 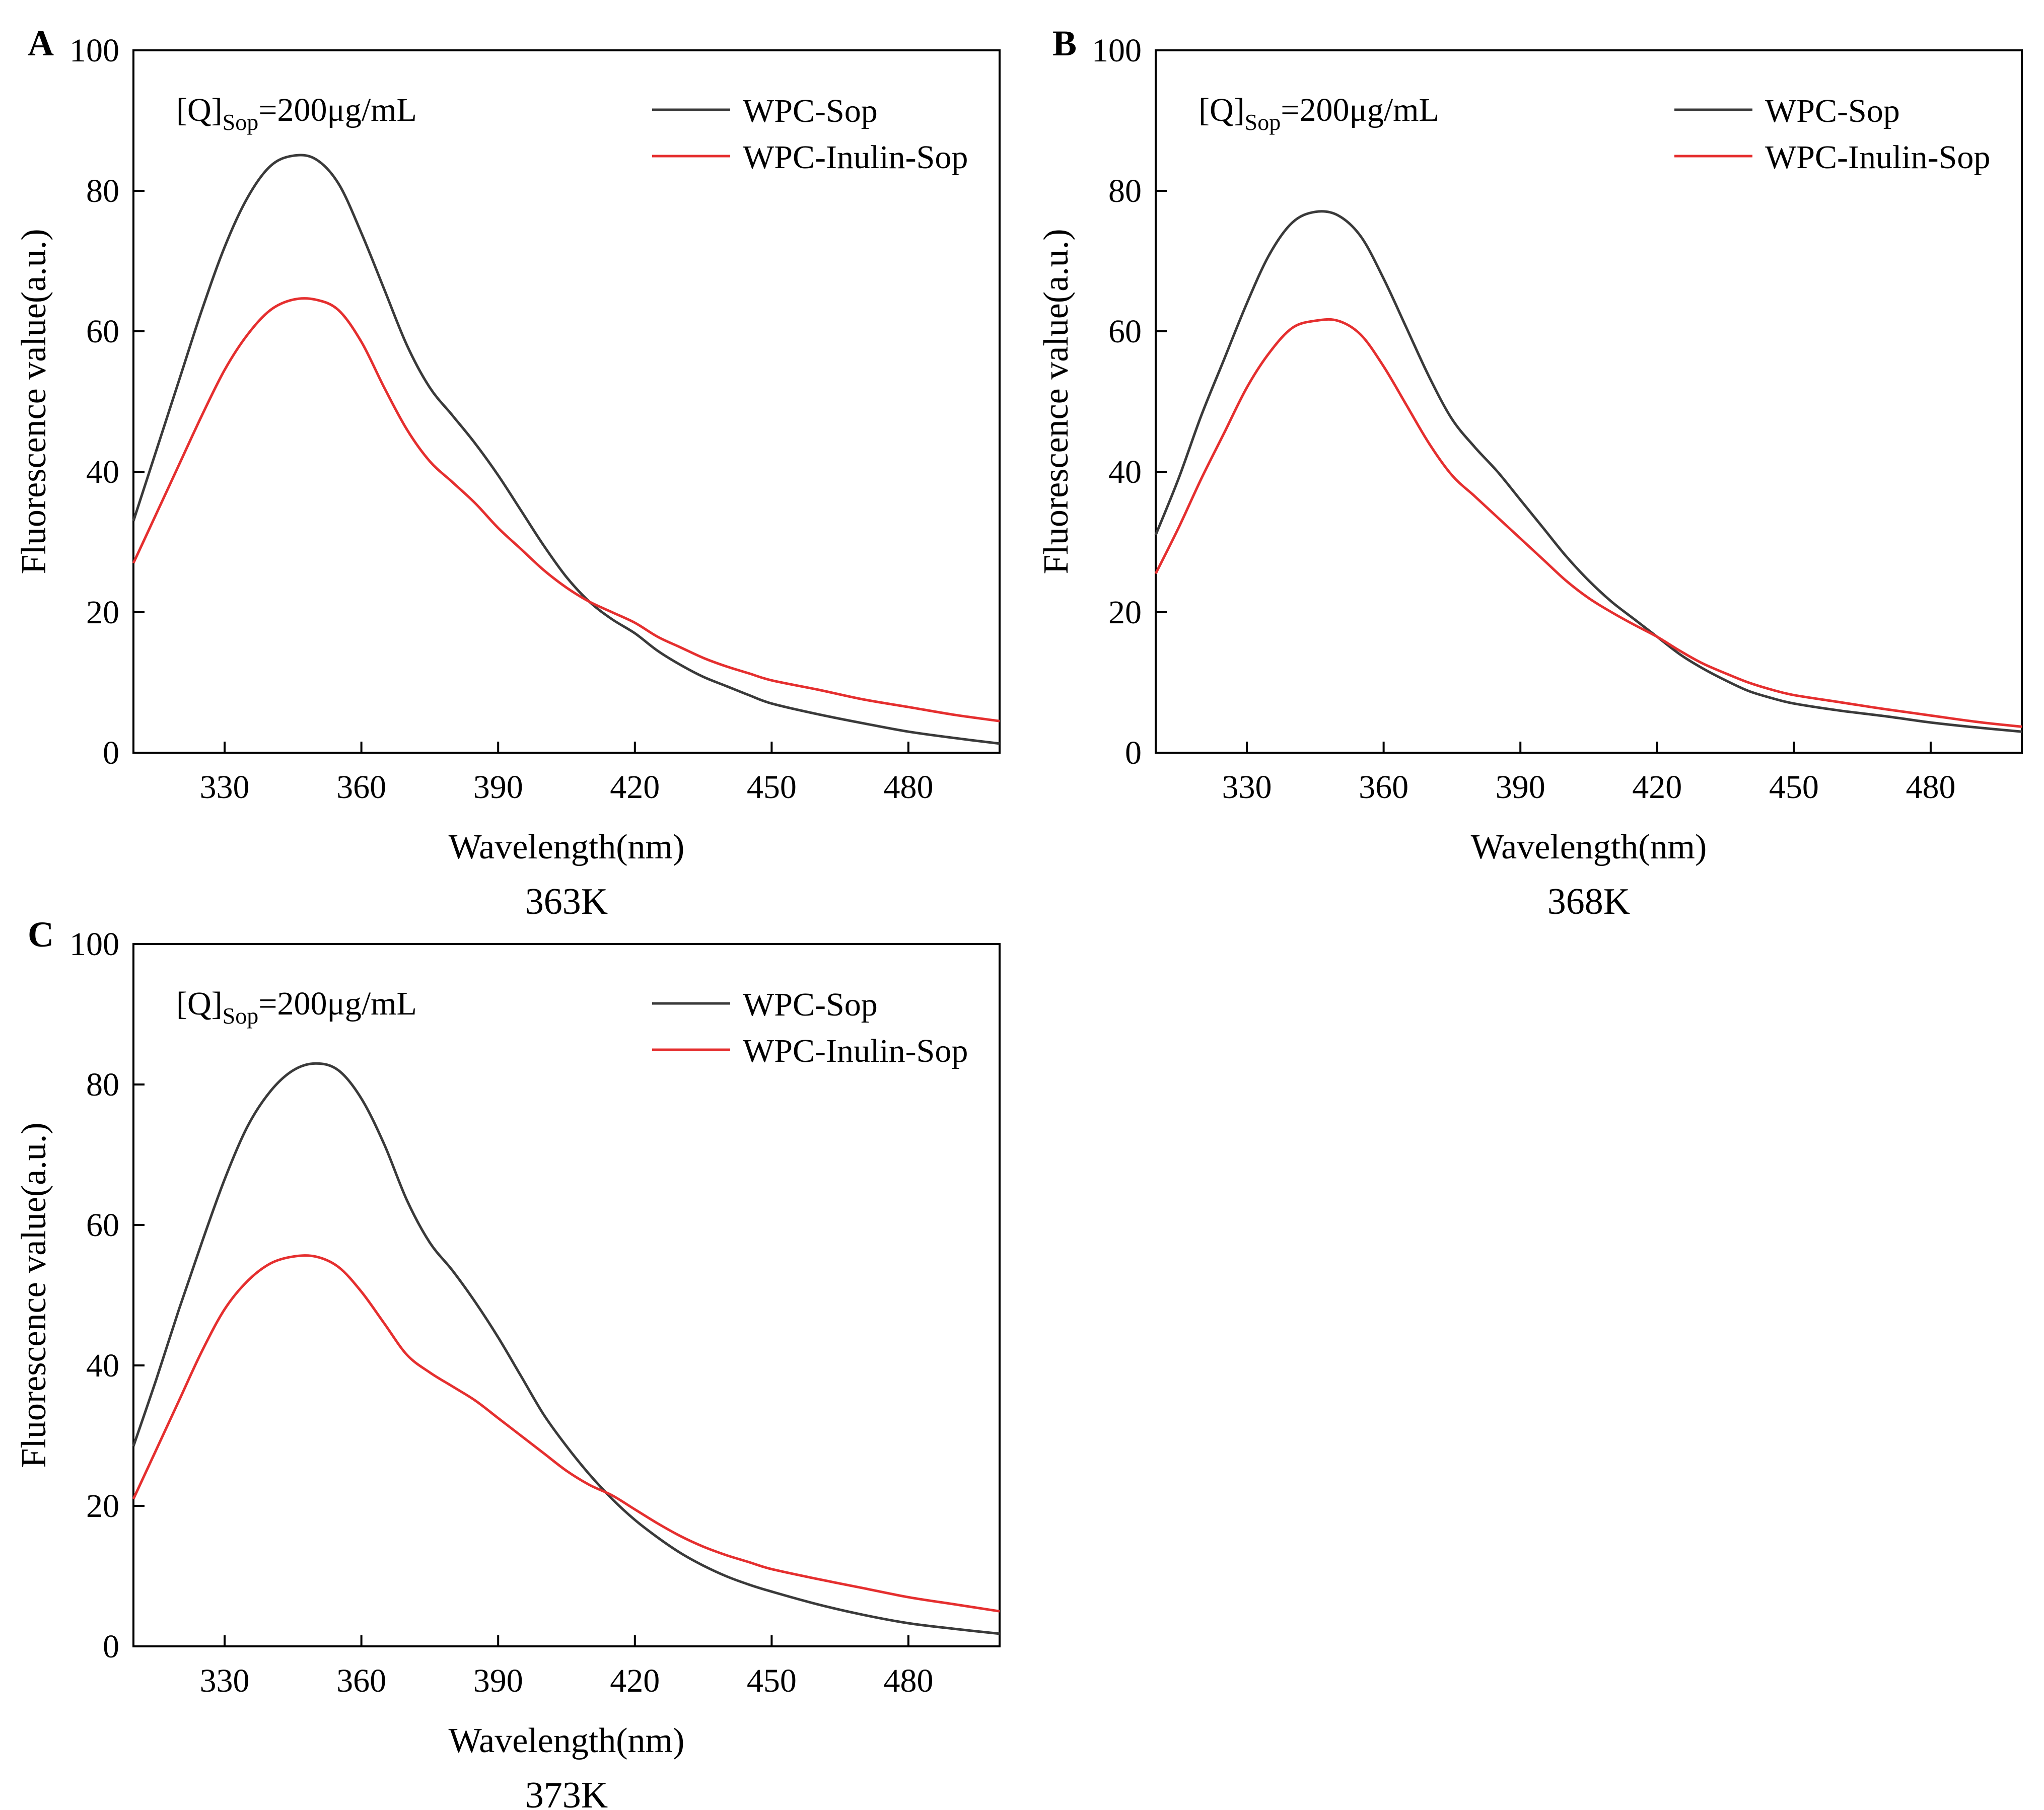 What do you see at coordinates (41, 934) in the screenshot?
I see `panel-label: C` at bounding box center [41, 934].